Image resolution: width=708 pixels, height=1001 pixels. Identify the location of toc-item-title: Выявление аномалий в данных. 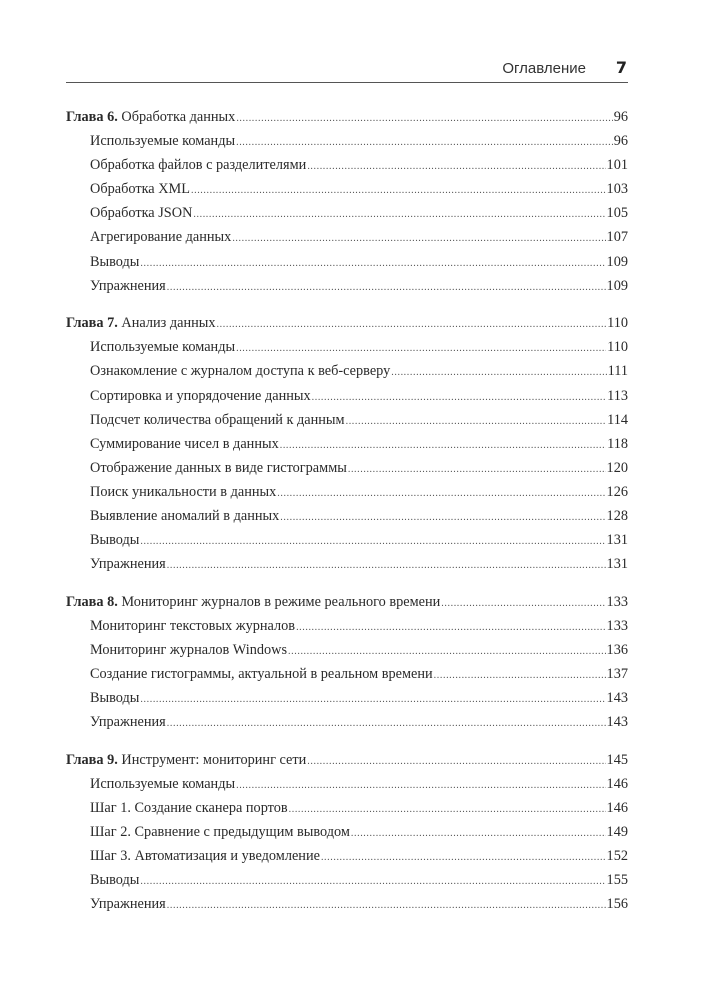
(185, 516).